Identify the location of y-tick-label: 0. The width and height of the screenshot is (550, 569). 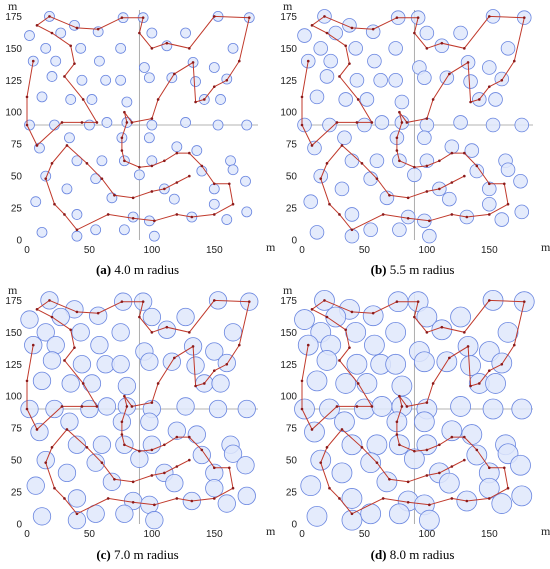
(294, 241).